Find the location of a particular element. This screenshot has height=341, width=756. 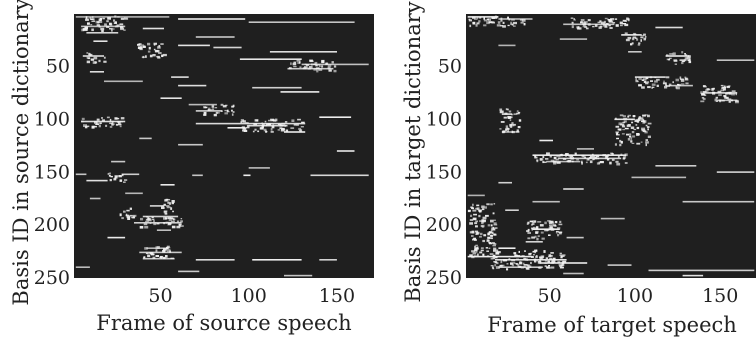

source-y-ticks: 50 100 150 200 250 is located at coordinates (52, 172).